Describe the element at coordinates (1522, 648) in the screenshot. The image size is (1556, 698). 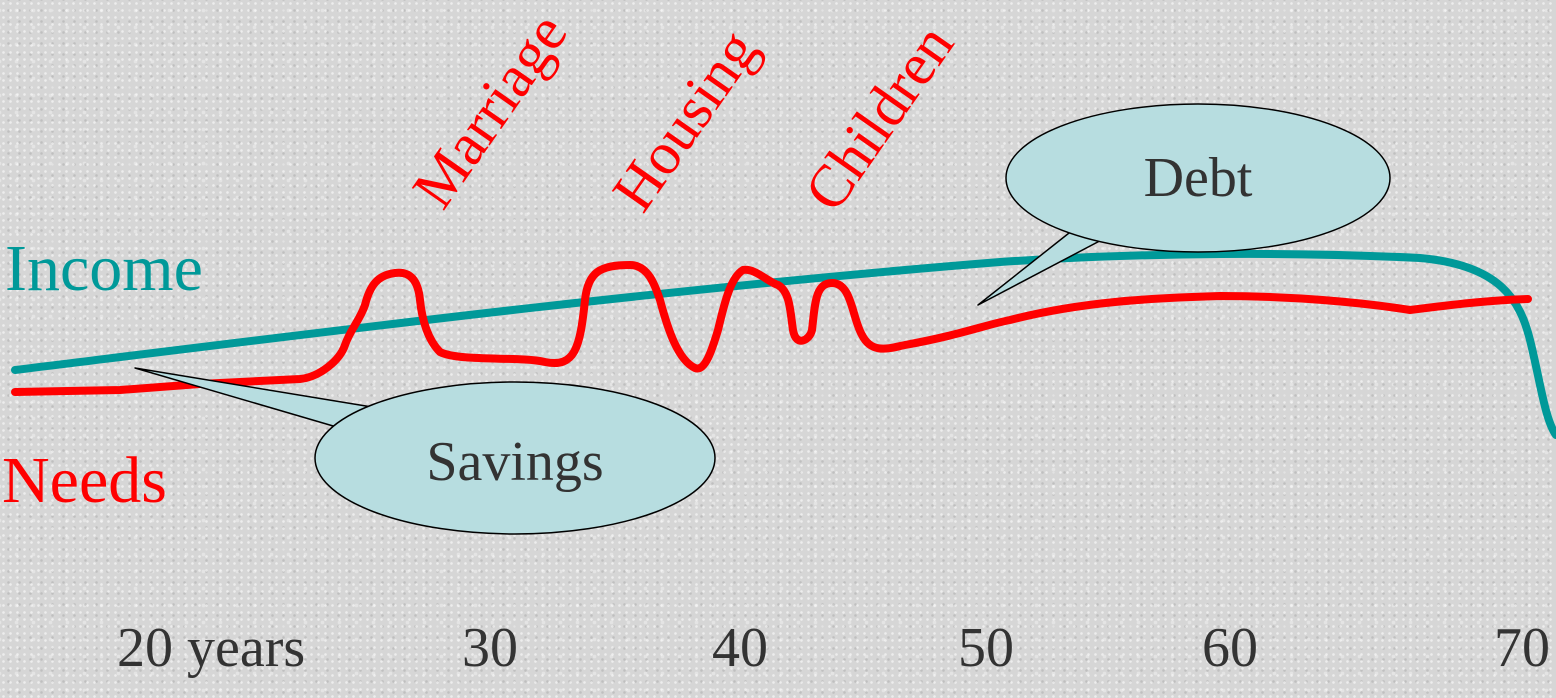
I see `age-tick-label: 70` at that location.